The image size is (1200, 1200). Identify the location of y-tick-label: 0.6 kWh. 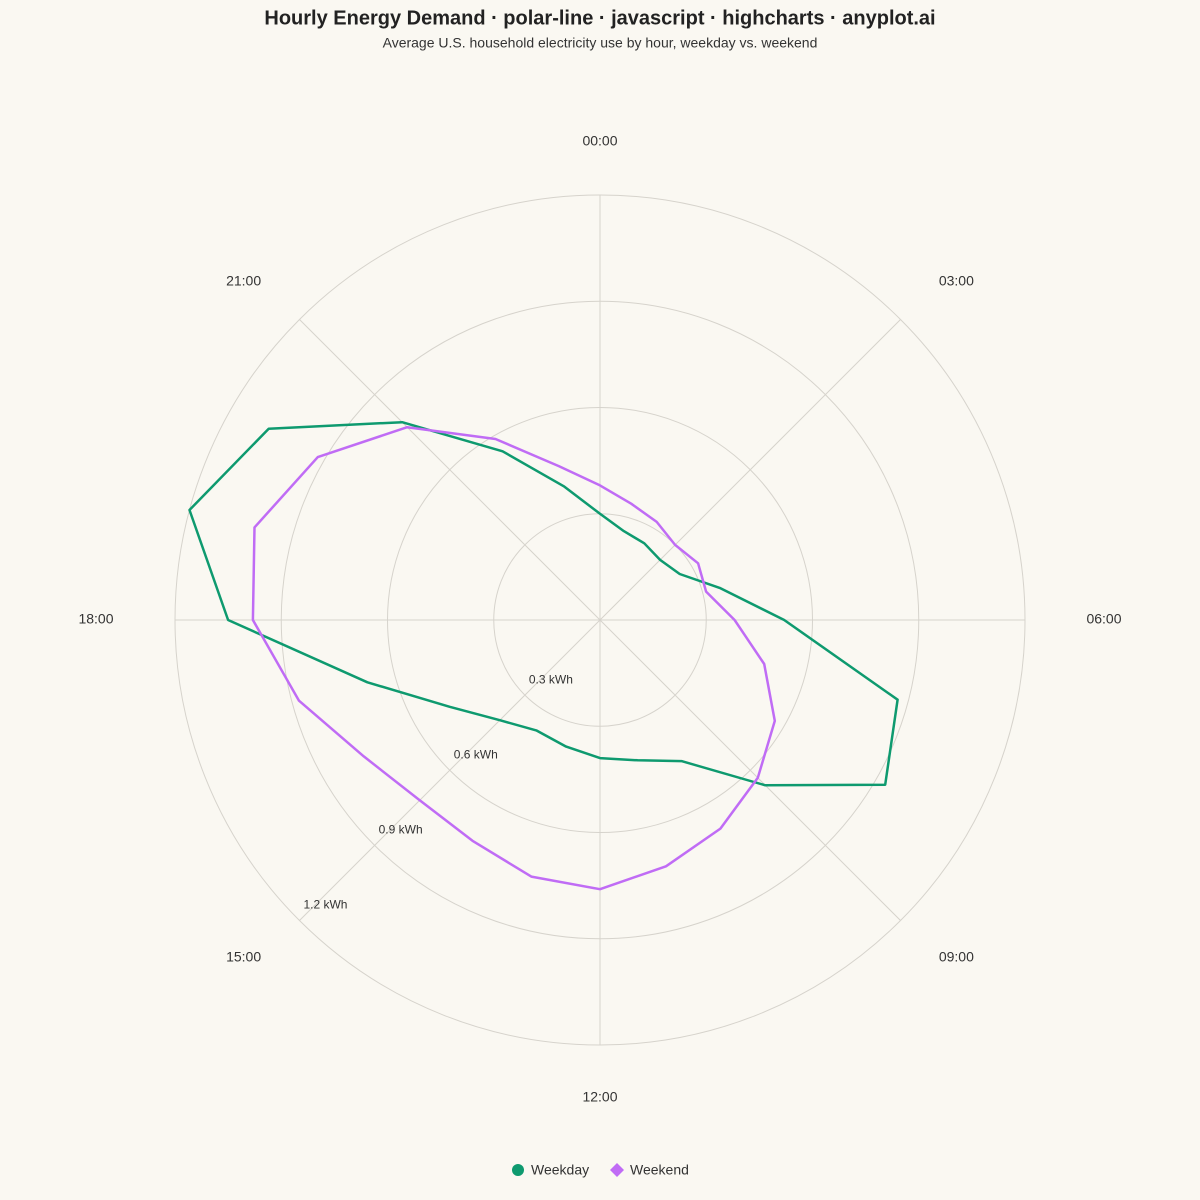
(476, 754).